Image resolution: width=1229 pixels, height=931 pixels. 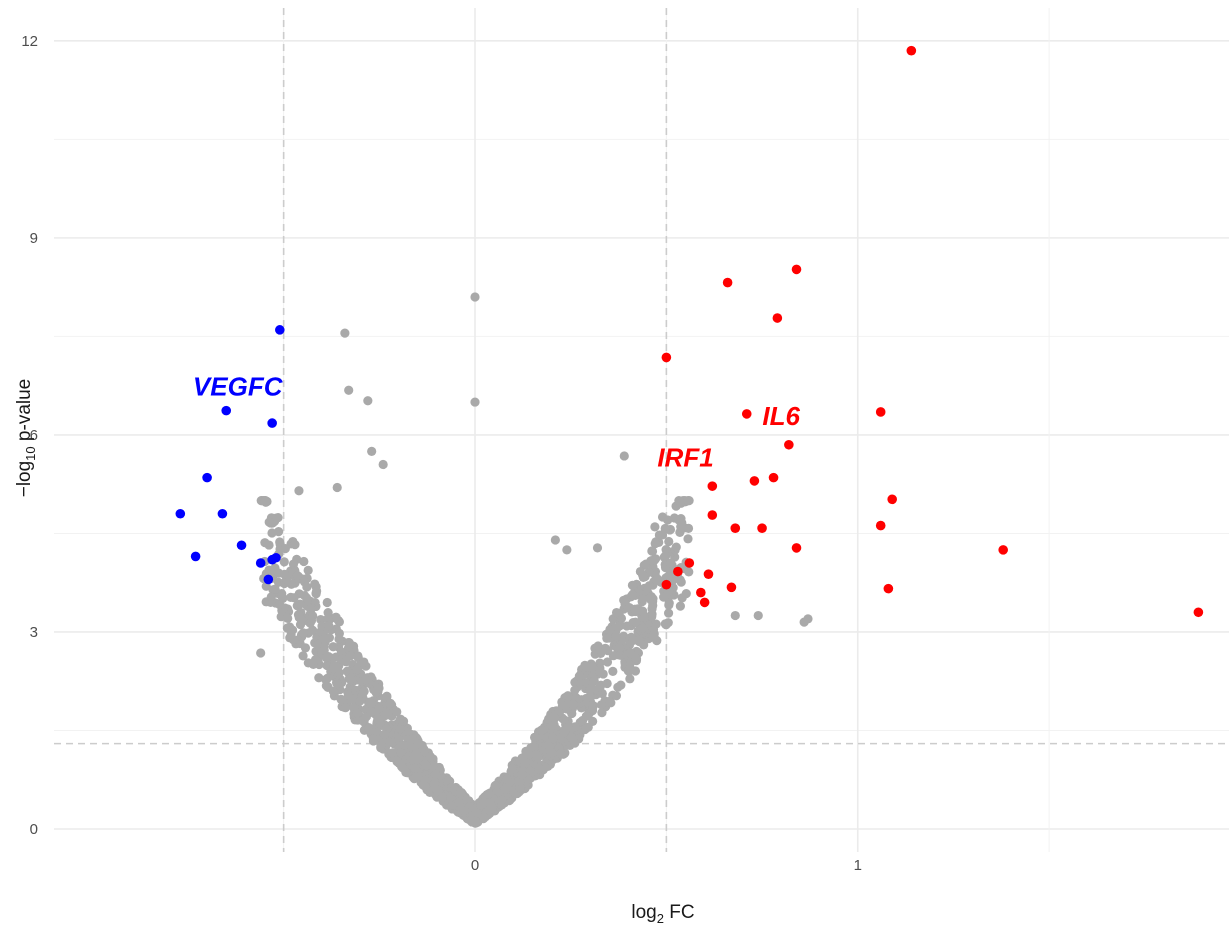 I want to click on x-tick-label: 1, so click(x=858, y=865).